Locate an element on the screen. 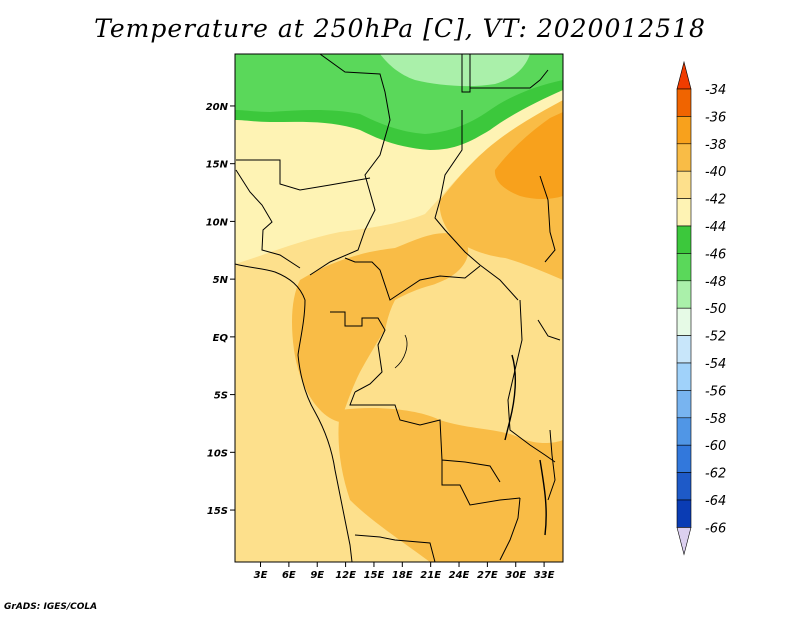 This screenshot has width=800, height=618. x-tick-label: 30E is located at coordinates (515, 575).